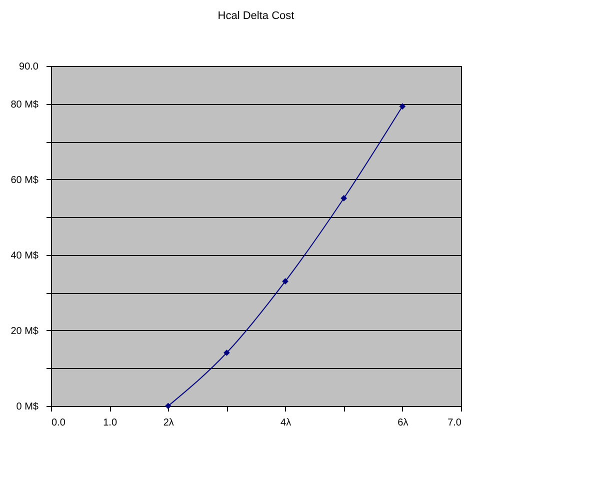 The image size is (590, 480). What do you see at coordinates (24, 104) in the screenshot?
I see `y-tick-label: 80 M$` at bounding box center [24, 104].